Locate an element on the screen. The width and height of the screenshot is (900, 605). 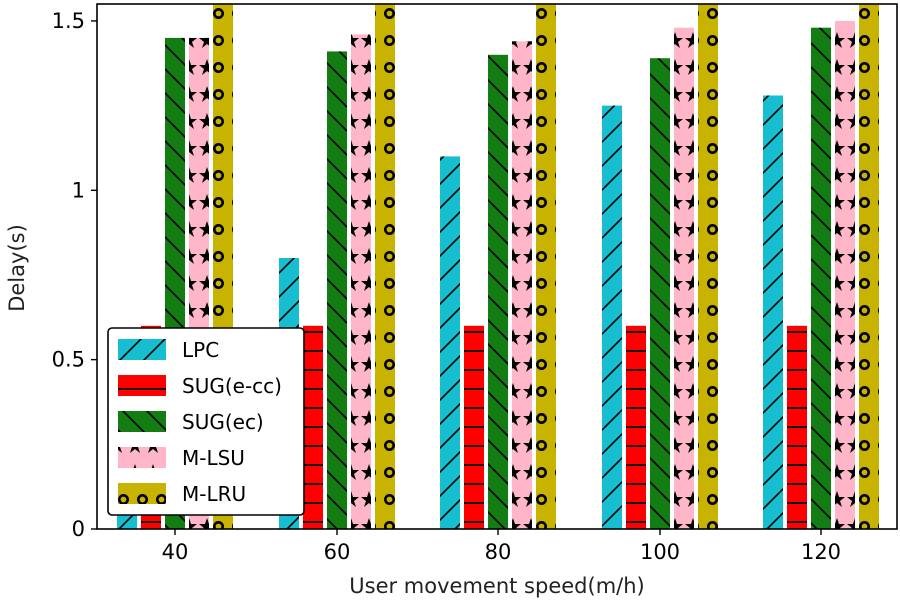
legend: LPC SUG(e-cc) SUG(ec) M-LSU M-LRU is located at coordinates (206, 421).